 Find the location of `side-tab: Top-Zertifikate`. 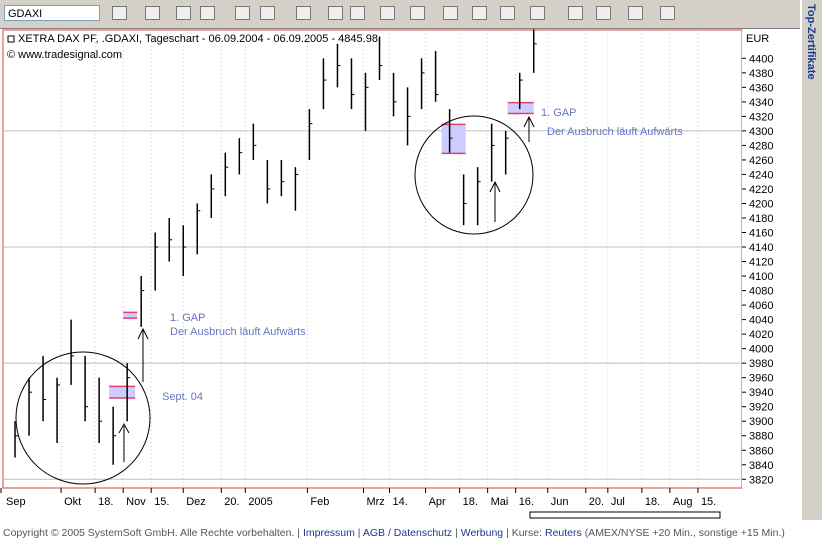

side-tab: Top-Zertifikate is located at coordinates (811, 260).